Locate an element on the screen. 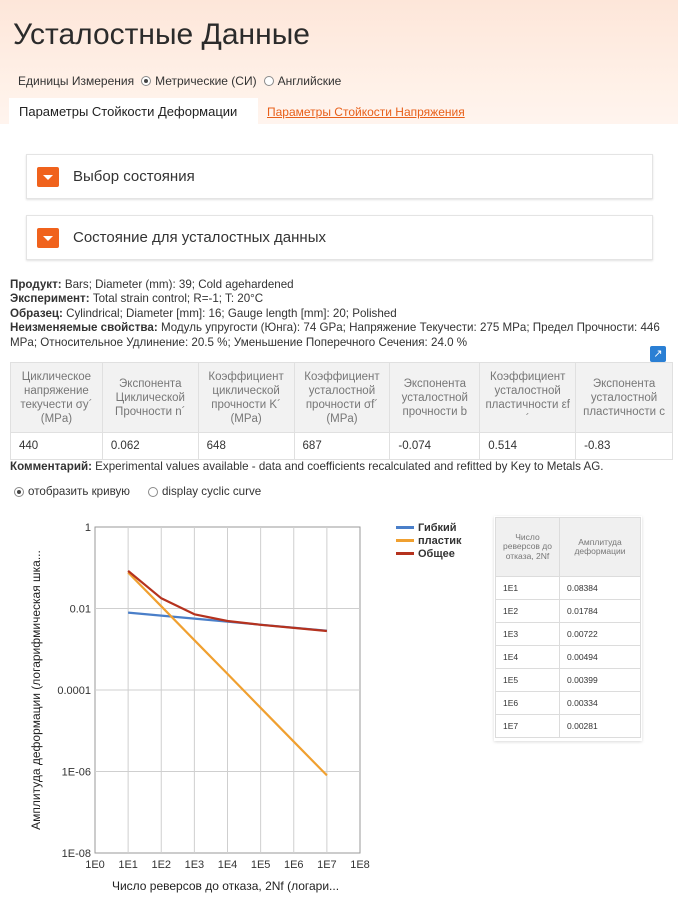 The height and width of the screenshot is (897, 678). legend-label: Общее is located at coordinates (436, 553).